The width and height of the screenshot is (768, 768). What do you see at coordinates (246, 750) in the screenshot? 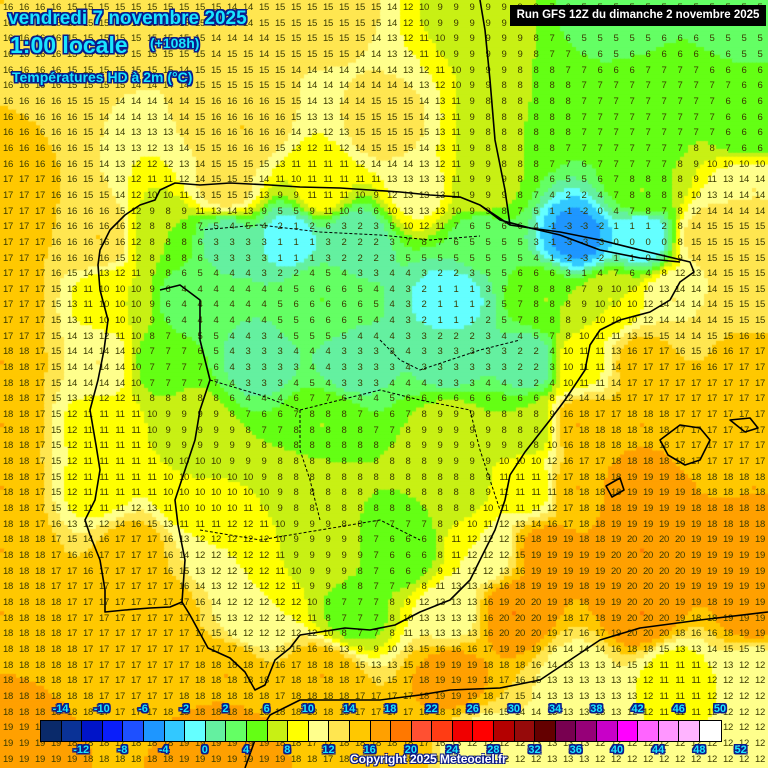
I see `legend-label-bottom: 4` at bounding box center [246, 750].